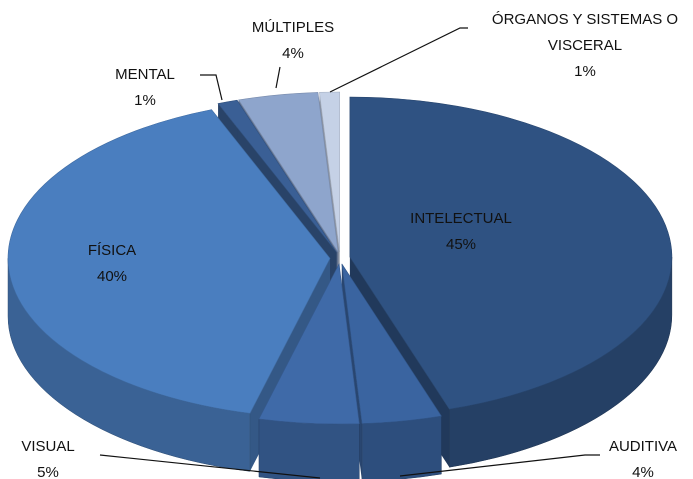  I want to click on slice-label: FÍSICA, so click(112, 250).